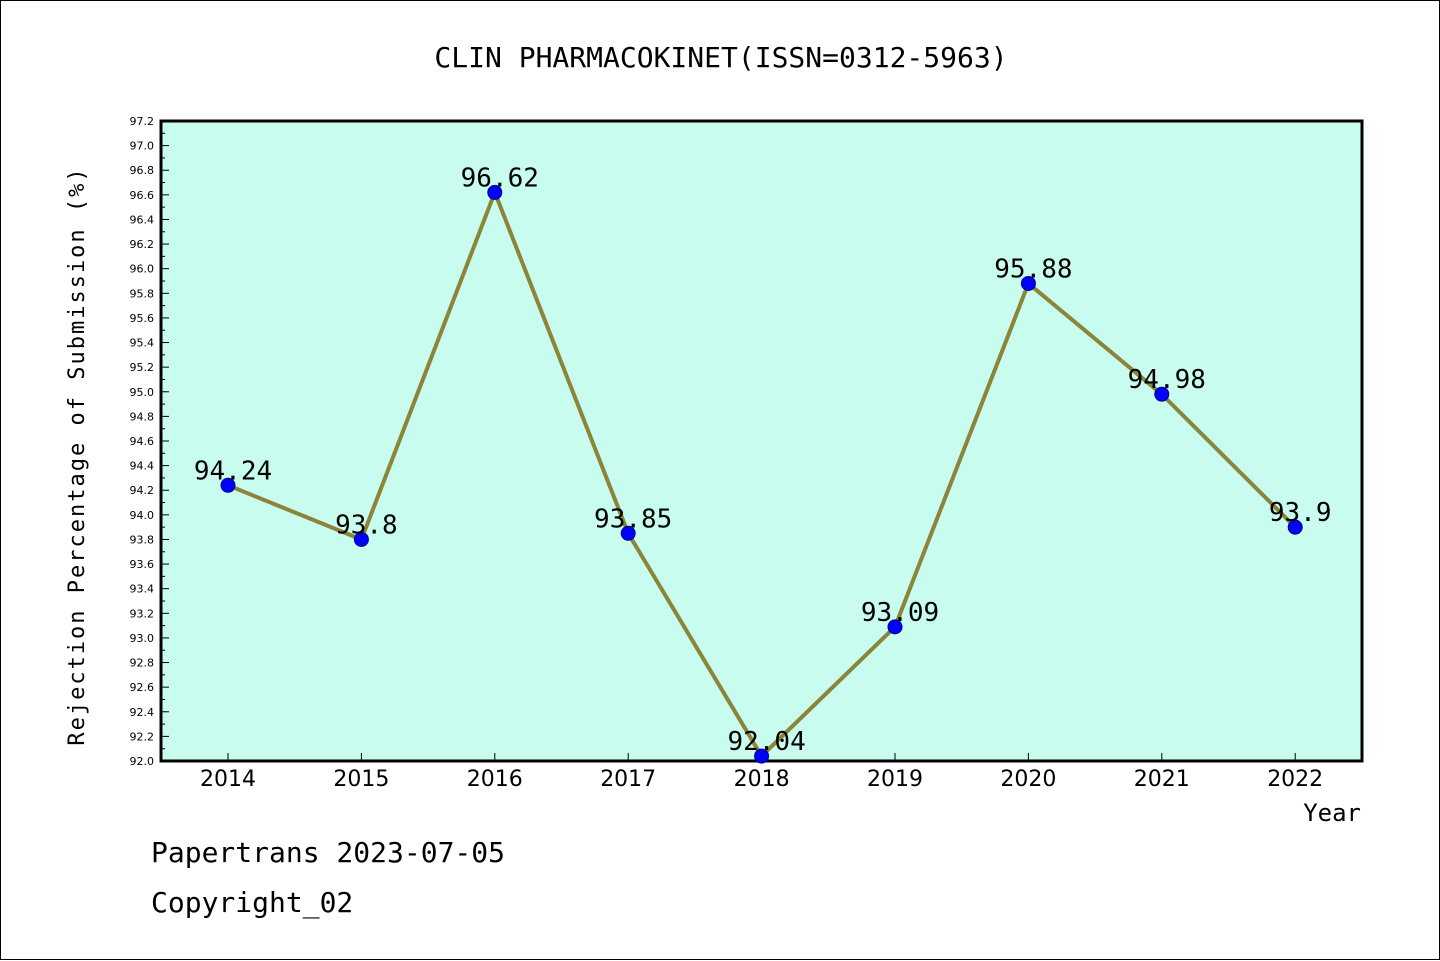 This screenshot has width=1440, height=961. Describe the element at coordinates (142, 712) in the screenshot. I see `y-tick-label: 92.4` at that location.